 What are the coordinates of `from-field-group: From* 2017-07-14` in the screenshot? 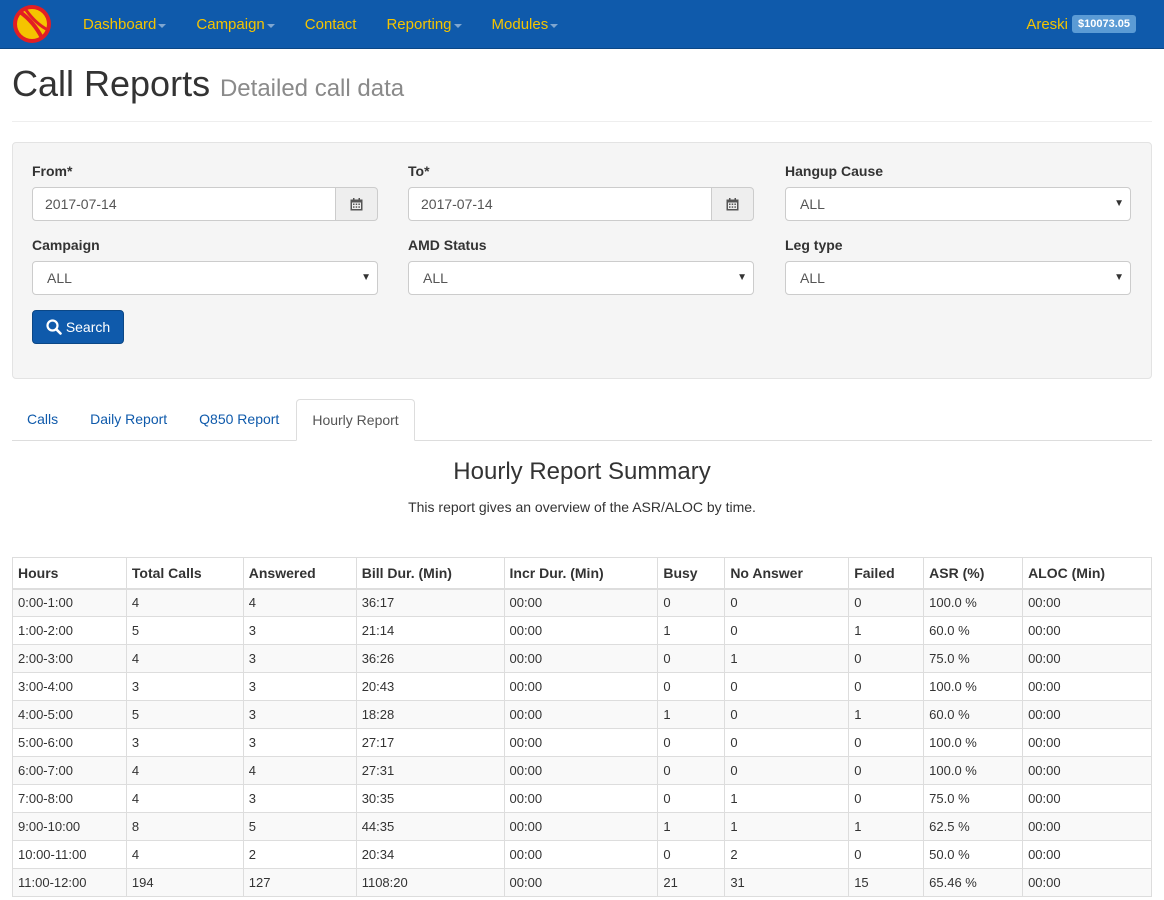 It's located at (205, 192).